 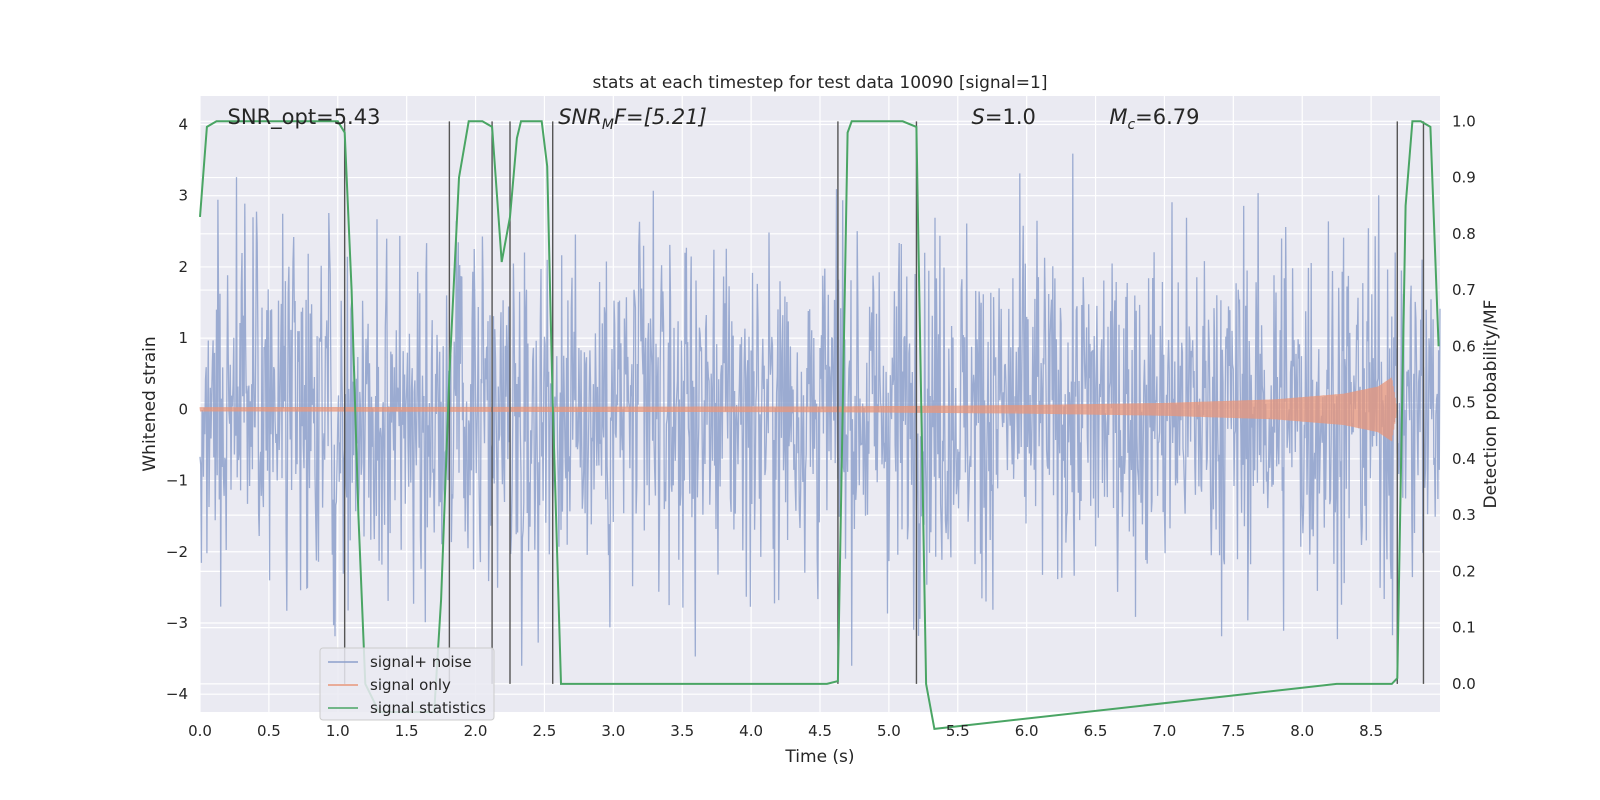 I want to click on y-tick-label-left: 4, so click(x=183, y=124).